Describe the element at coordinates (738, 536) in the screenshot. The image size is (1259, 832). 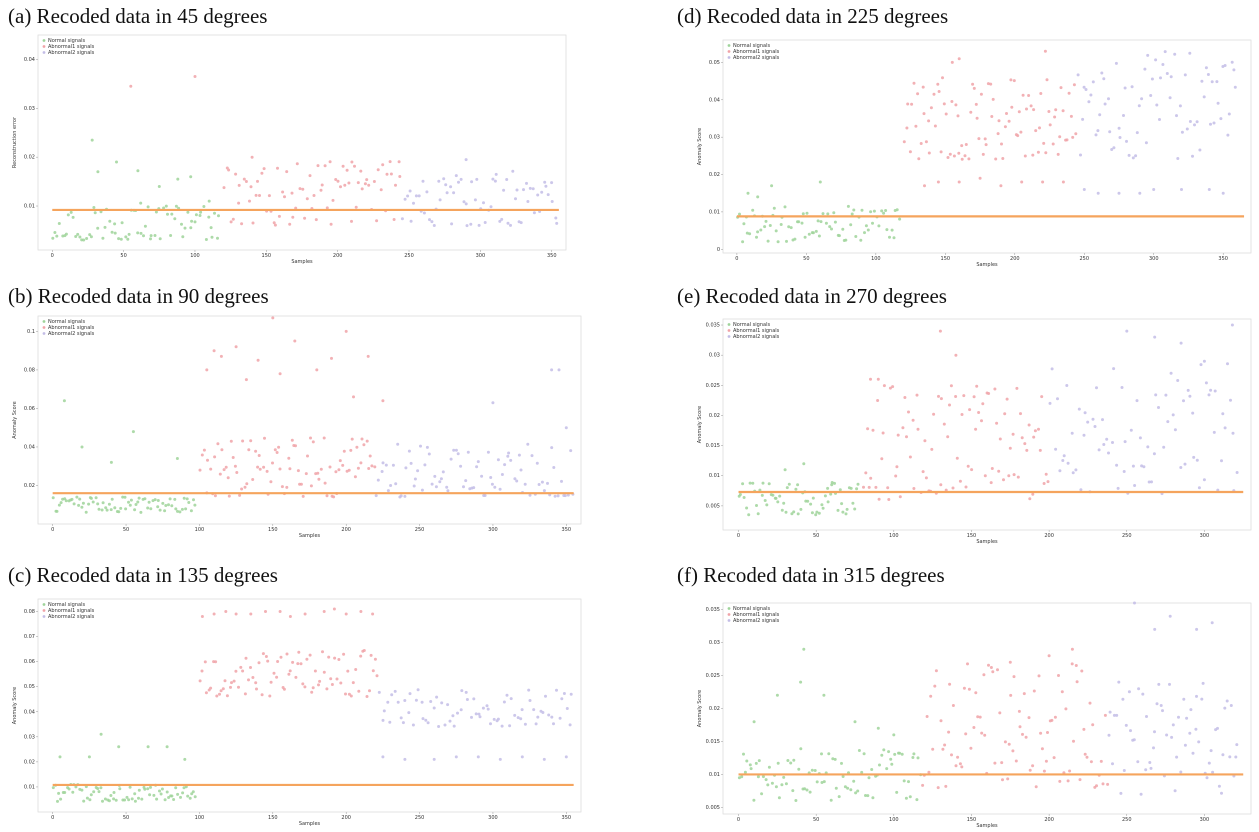
I see `x-tick-label: 0` at that location.